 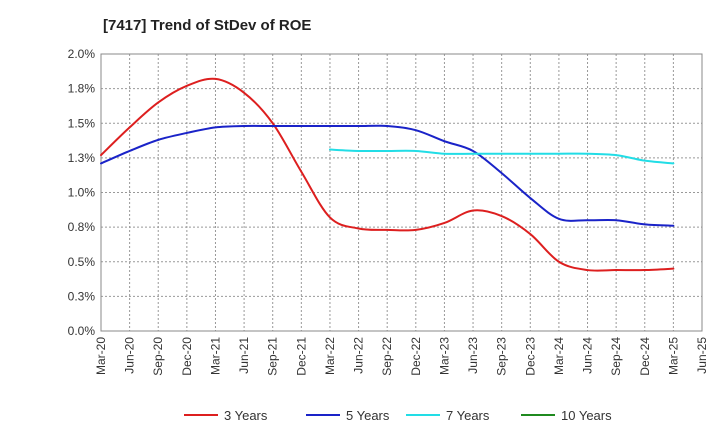 What do you see at coordinates (82, 296) in the screenshot?
I see `y-tick-label: 0.3%` at bounding box center [82, 296].